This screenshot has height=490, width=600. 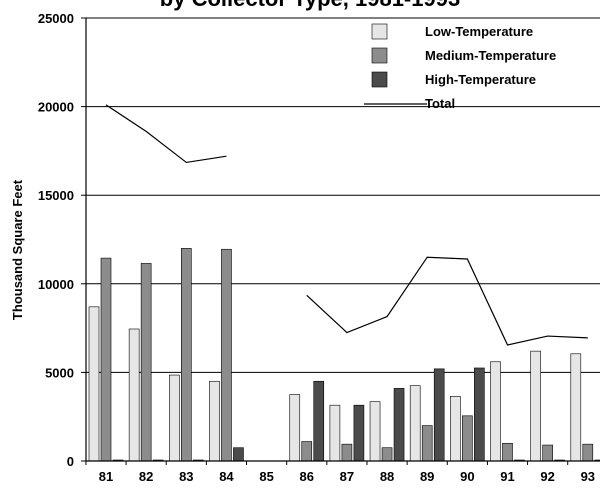 What do you see at coordinates (186, 476) in the screenshot?
I see `x-tick-label: 83` at bounding box center [186, 476].